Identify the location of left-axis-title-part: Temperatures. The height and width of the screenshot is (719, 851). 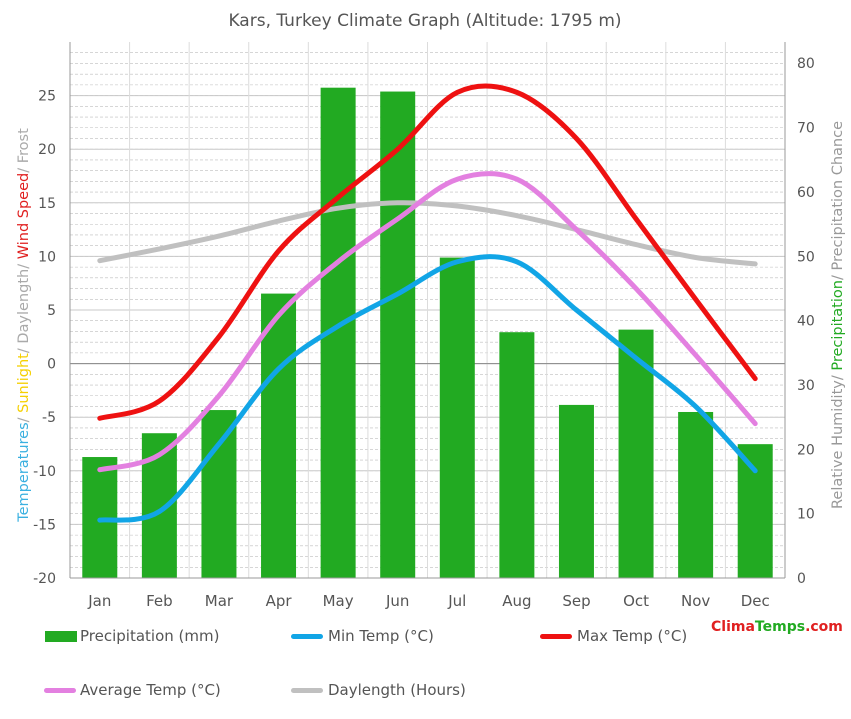
(24, 472).